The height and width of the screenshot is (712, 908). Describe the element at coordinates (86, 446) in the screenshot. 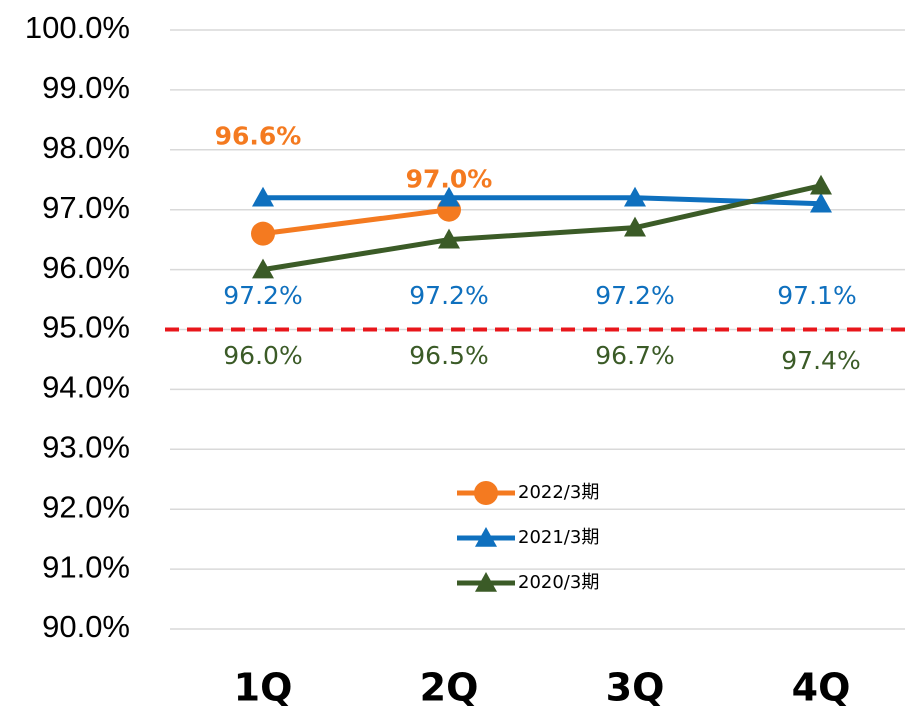

I see `y-tick-label: 93.0%` at that location.